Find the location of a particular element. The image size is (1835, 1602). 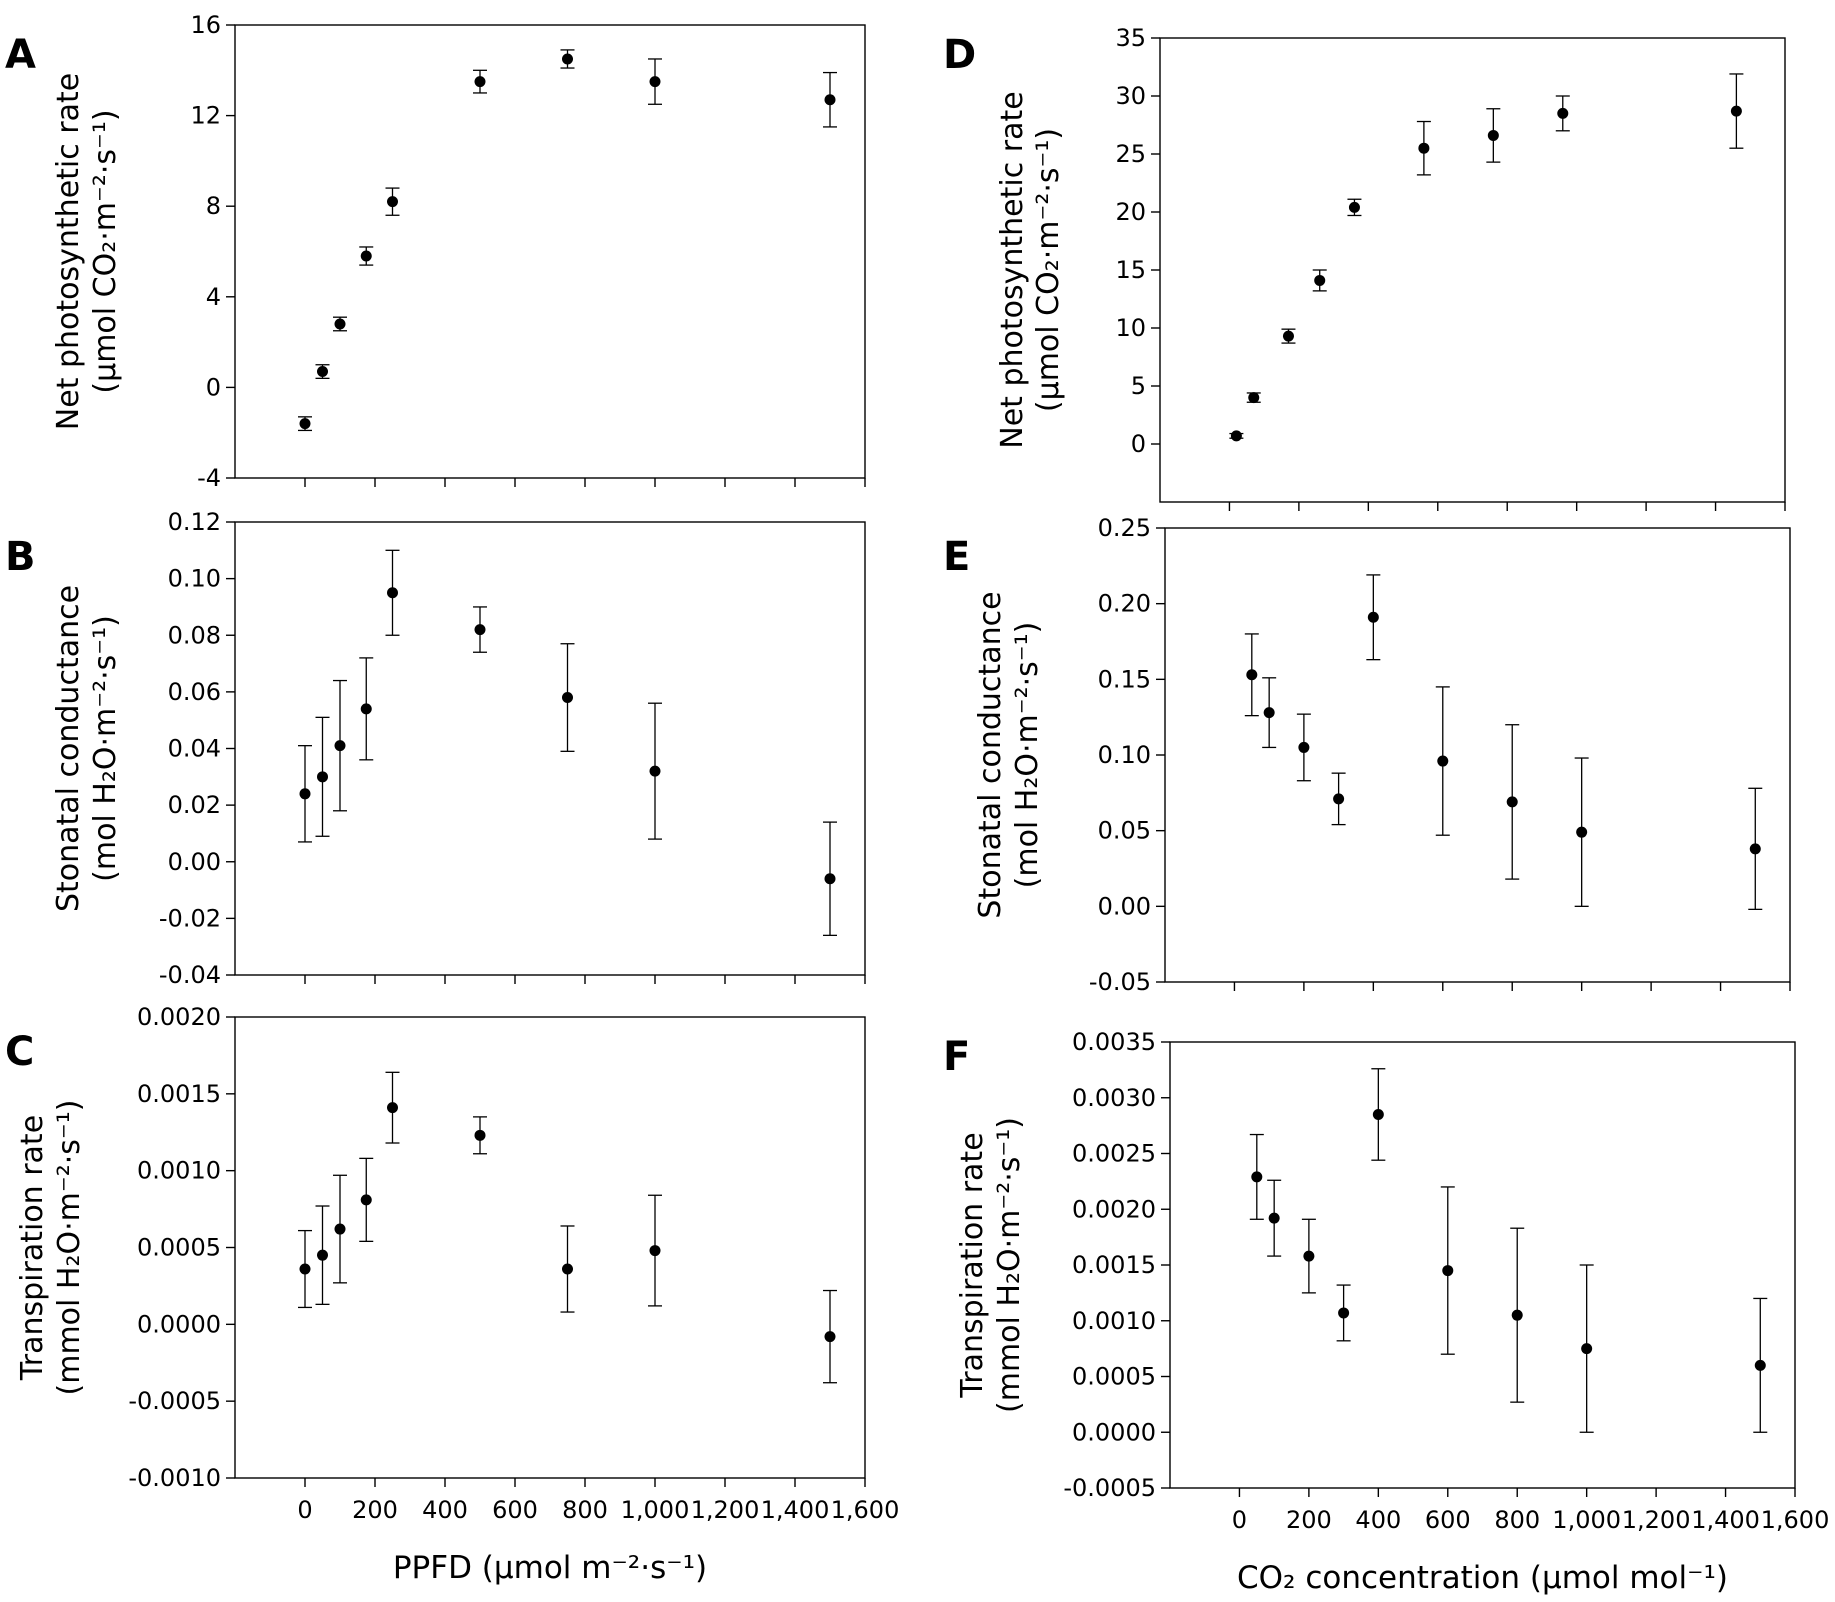

y-axis-label: Stonatal conductance is located at coordinates (68, 748).